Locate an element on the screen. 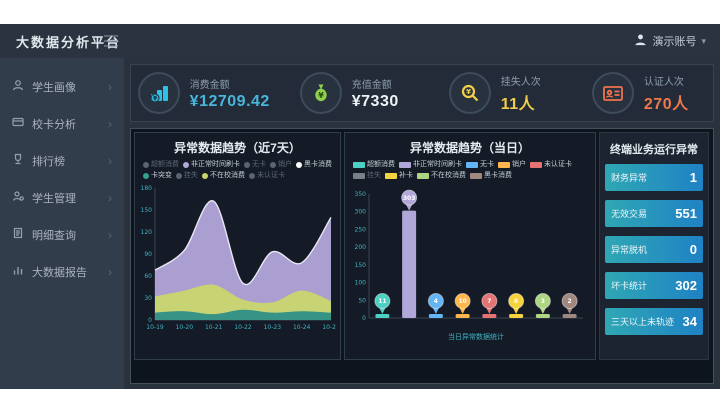 The height and width of the screenshot is (410, 720). sidebar-item-5: 明细查询 › is located at coordinates (62, 234).